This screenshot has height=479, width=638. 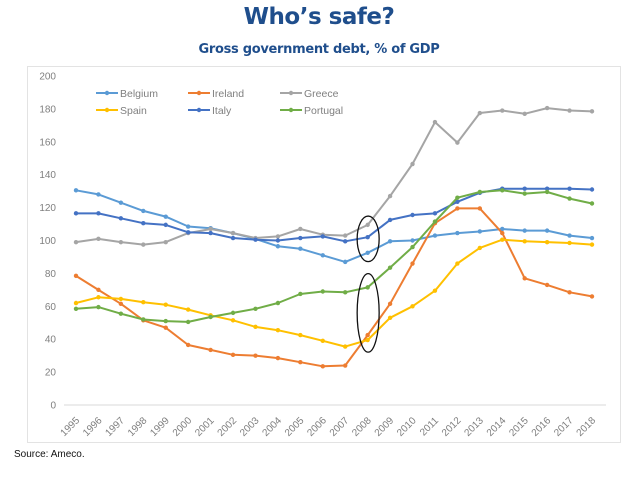 I want to click on point-greece-2005, so click(x=300, y=229).